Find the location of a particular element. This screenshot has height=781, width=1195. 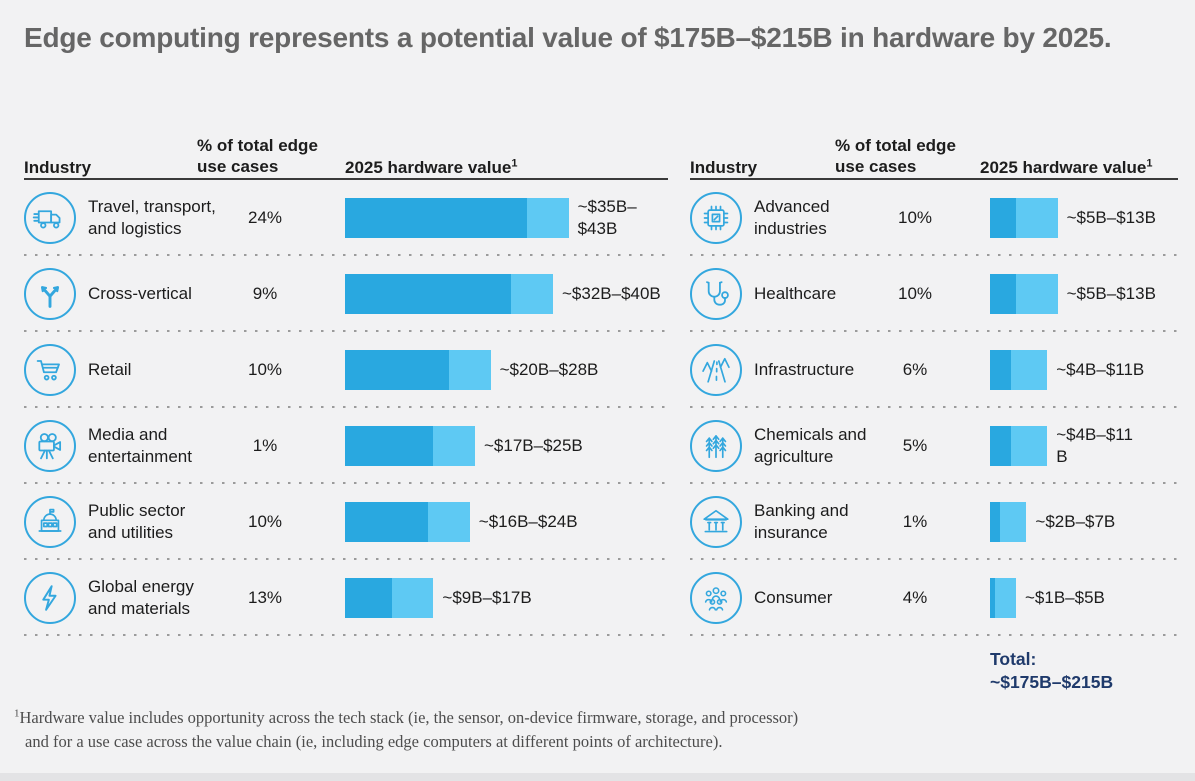

hardware-value-label: ~$20B–$28B is located at coordinates (549, 369).